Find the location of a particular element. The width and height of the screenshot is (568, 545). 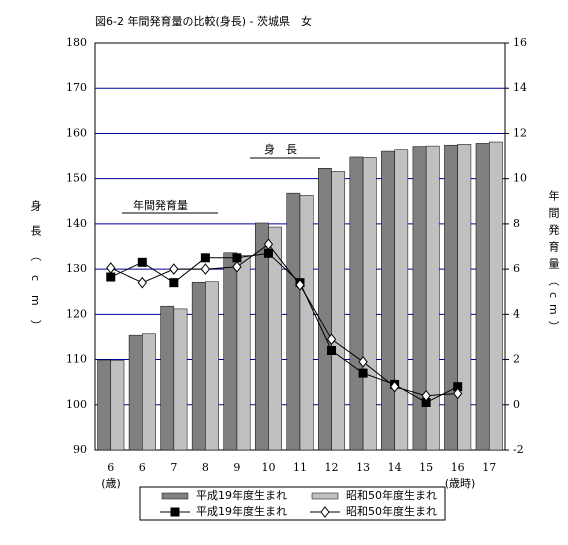

y-tick-label: 100 is located at coordinates (76, 404).